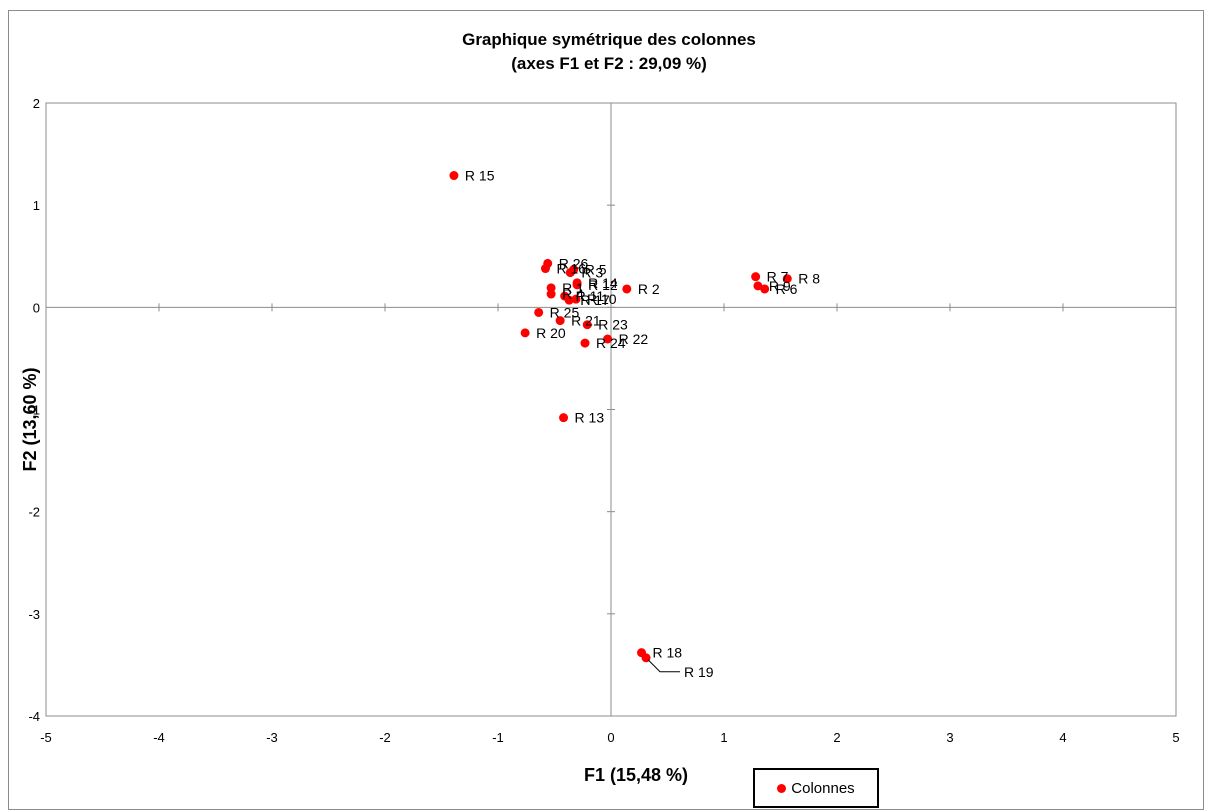  What do you see at coordinates (636, 775) in the screenshot?
I see `x-axis-title: F1 (15,48 %)` at bounding box center [636, 775].